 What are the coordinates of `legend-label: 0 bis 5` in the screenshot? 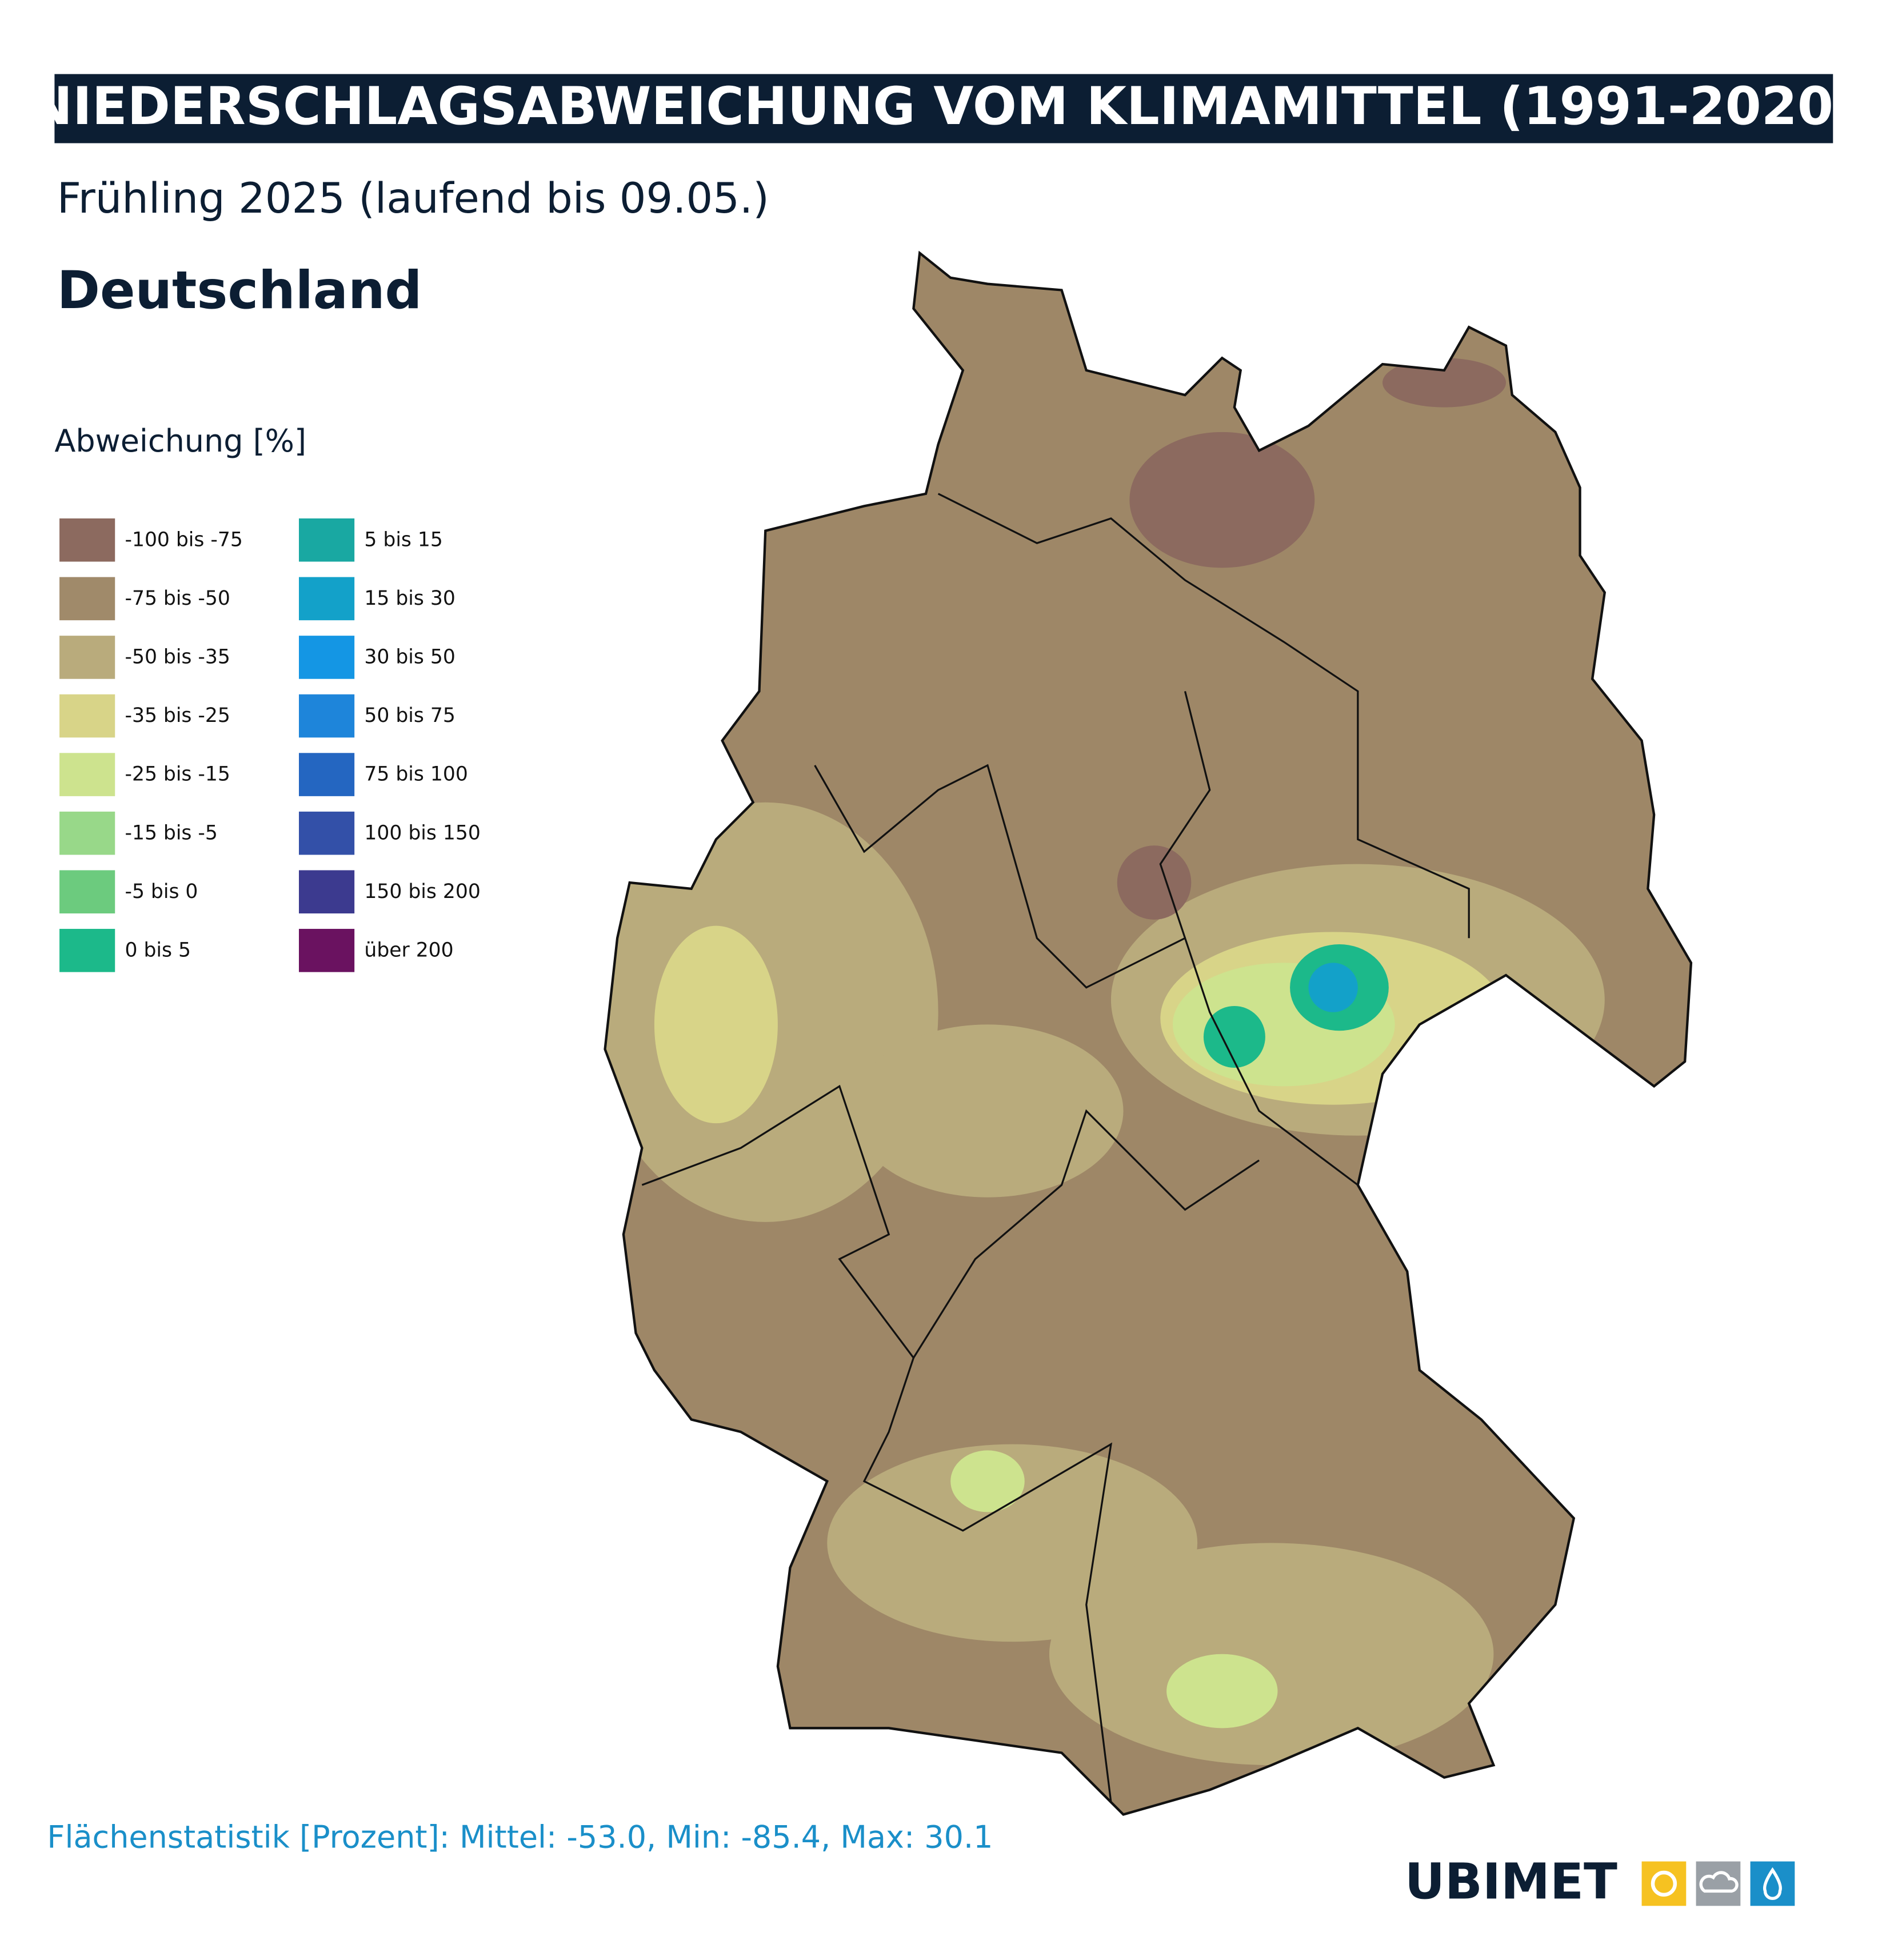 It's located at (158, 950).